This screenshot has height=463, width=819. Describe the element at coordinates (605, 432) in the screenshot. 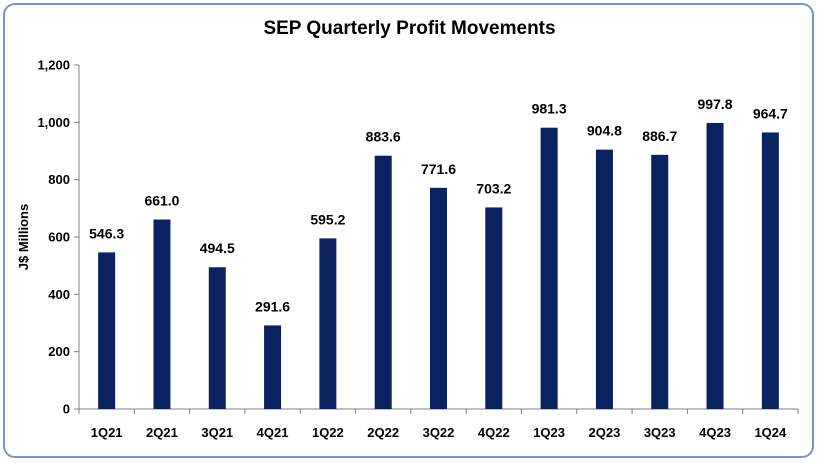

I see `x-tick-label: 2Q23` at that location.